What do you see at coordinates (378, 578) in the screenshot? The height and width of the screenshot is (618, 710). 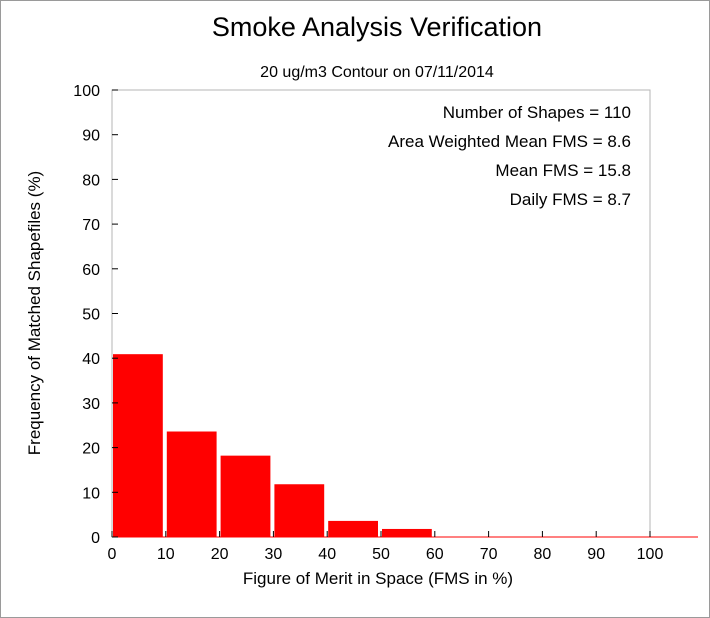 I see `x-axis-label: Figure of Merit in Space (FMS in %)` at bounding box center [378, 578].